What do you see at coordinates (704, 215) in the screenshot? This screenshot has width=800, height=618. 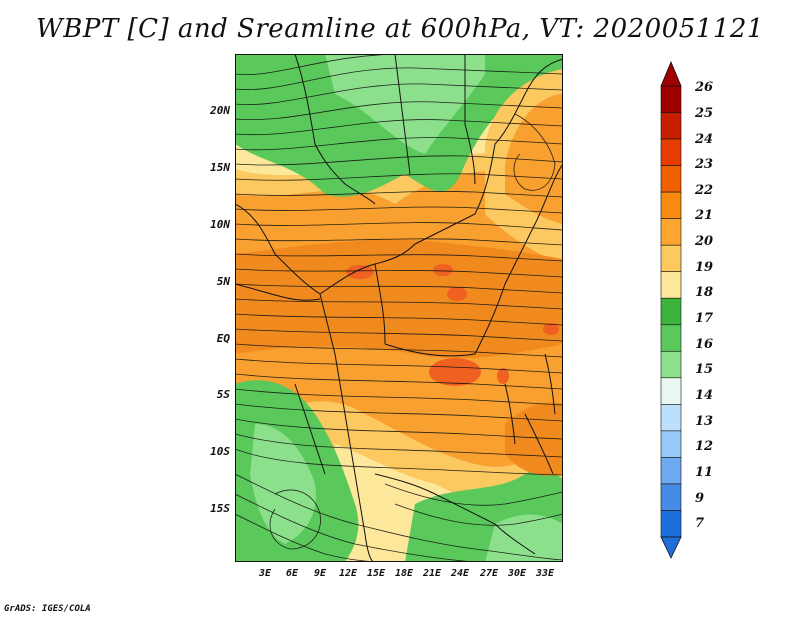 I see `colorbar-label-21: 21` at bounding box center [704, 215].